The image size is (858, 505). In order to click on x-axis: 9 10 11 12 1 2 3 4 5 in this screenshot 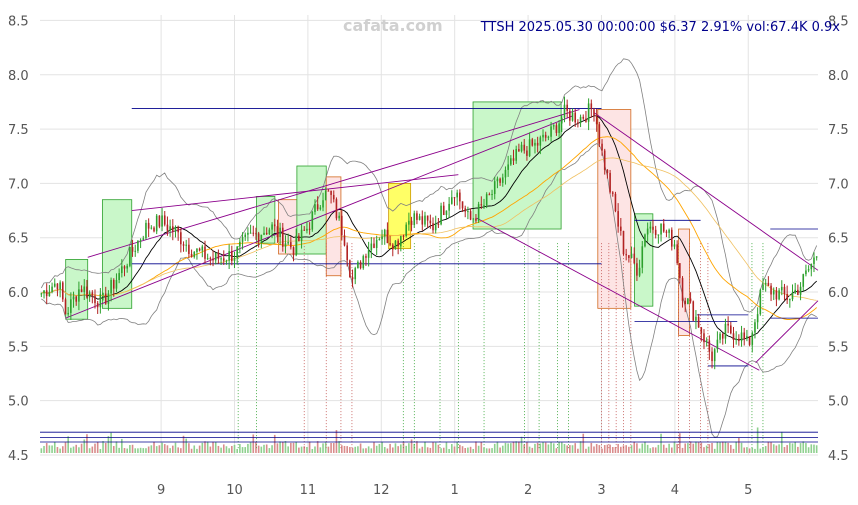, I will do `click(454, 490)`.